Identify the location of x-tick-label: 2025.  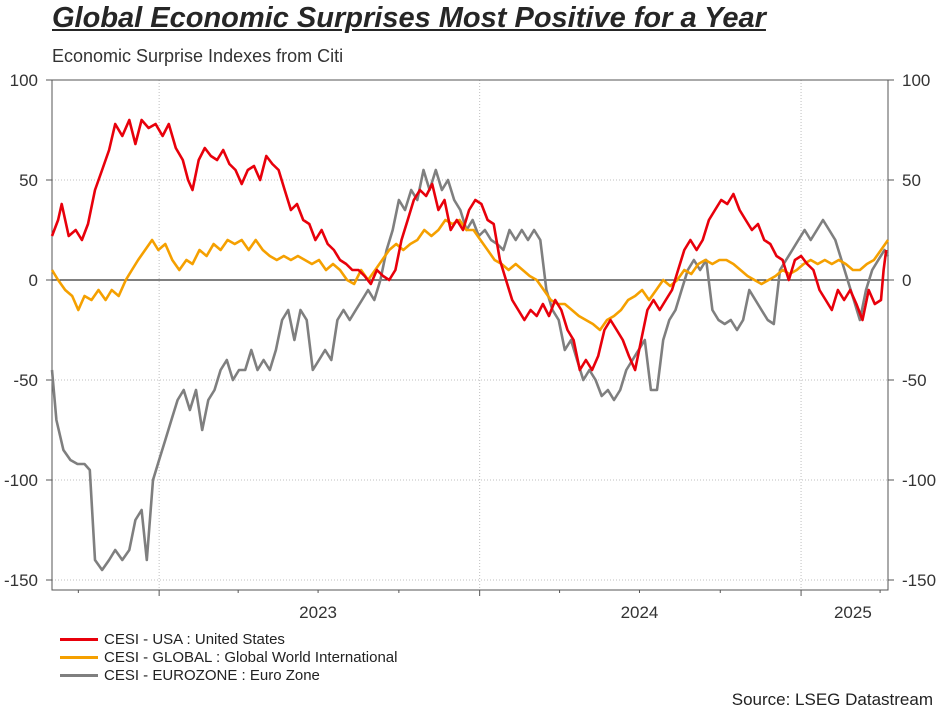
(853, 612).